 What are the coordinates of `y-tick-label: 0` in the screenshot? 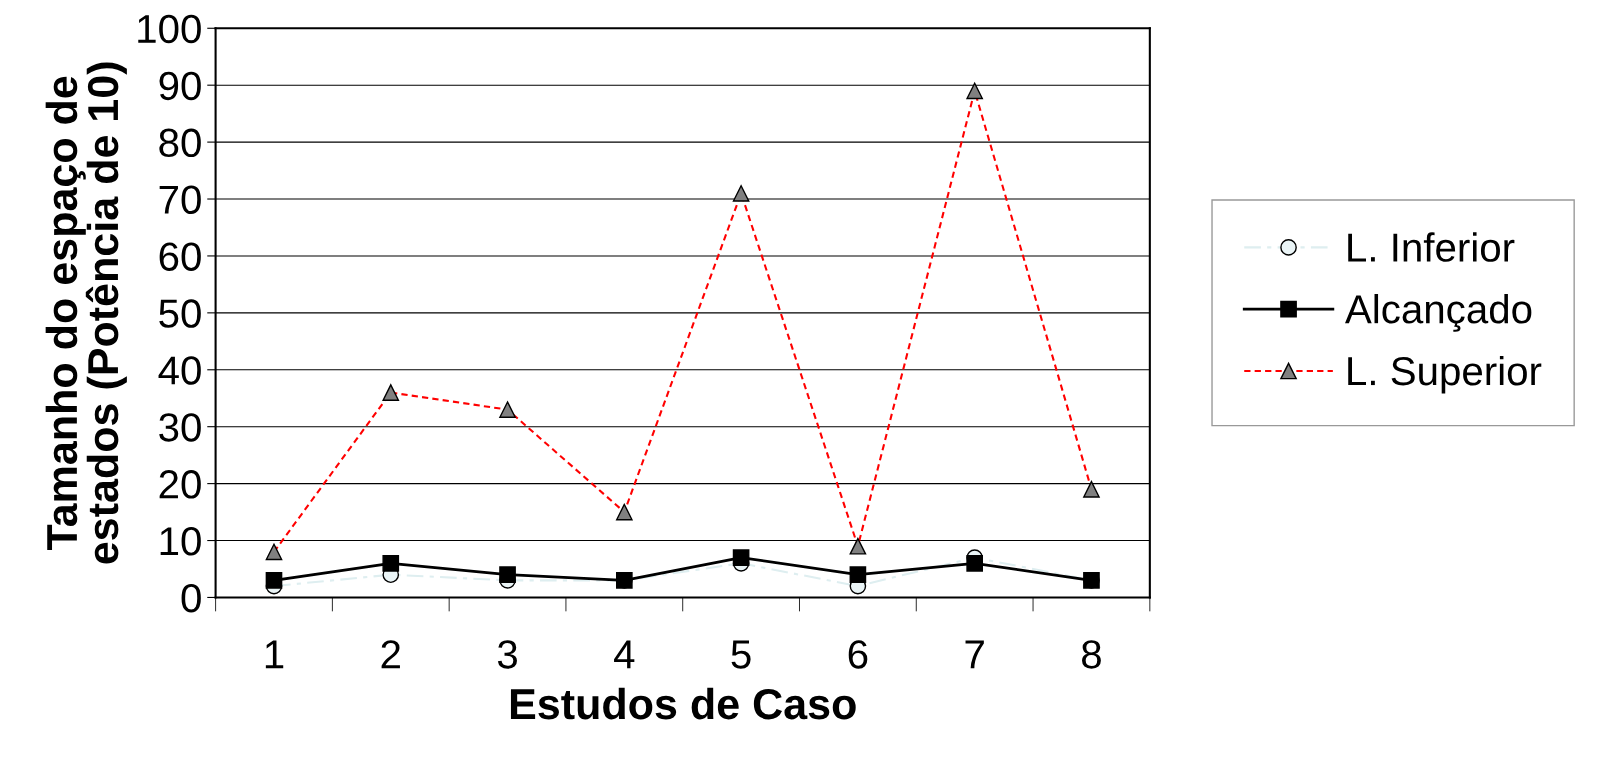 It's located at (191, 598).